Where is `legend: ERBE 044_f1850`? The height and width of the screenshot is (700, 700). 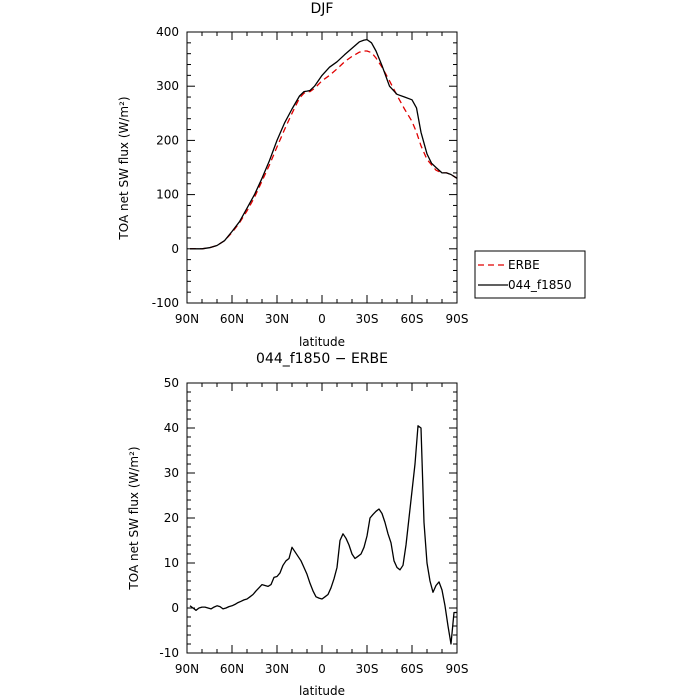 legend: ERBE 044_f1850 is located at coordinates (530, 274).